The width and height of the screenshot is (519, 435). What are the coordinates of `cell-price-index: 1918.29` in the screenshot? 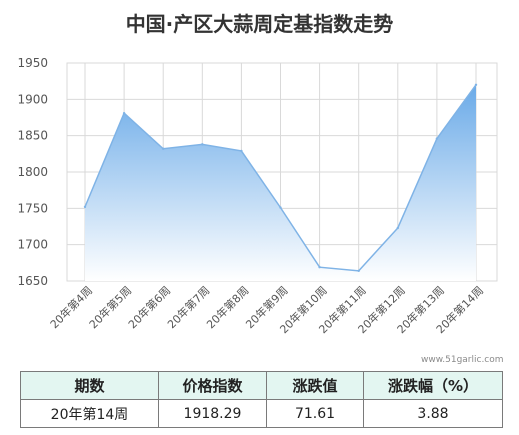 It's located at (212, 413).